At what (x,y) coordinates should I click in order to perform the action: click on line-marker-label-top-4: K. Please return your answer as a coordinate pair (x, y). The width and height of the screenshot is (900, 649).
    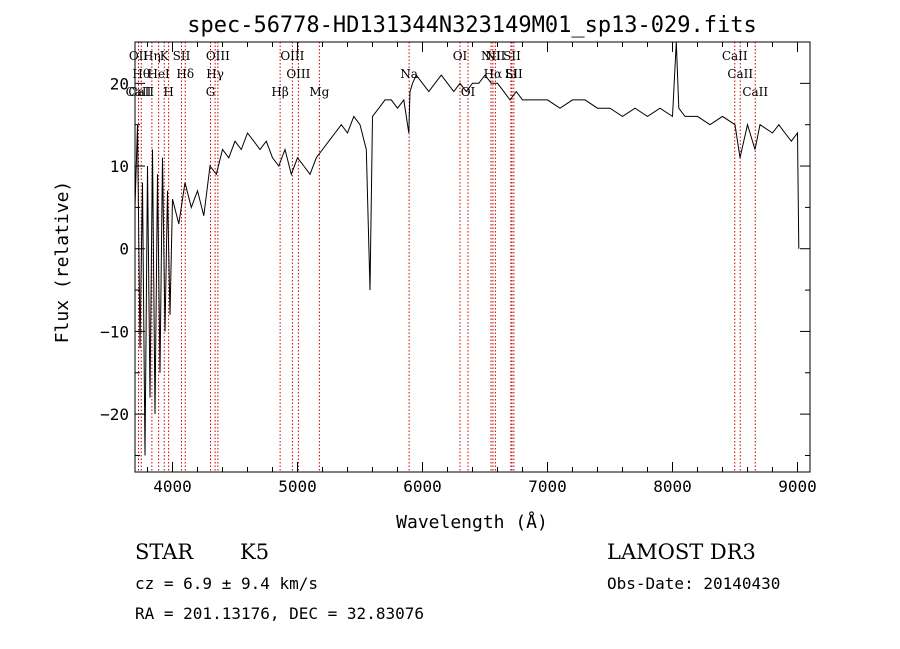
    Looking at the image, I should click on (165, 56).